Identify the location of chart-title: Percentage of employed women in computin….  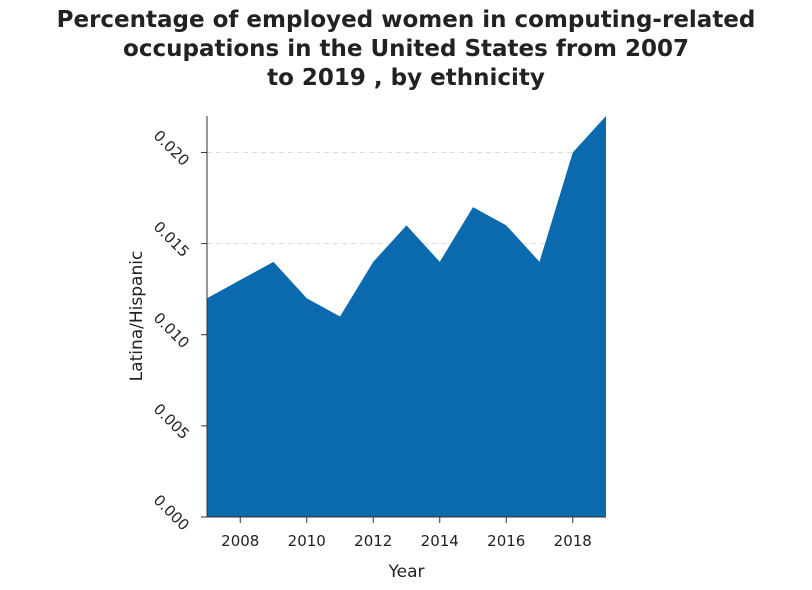
(406, 49).